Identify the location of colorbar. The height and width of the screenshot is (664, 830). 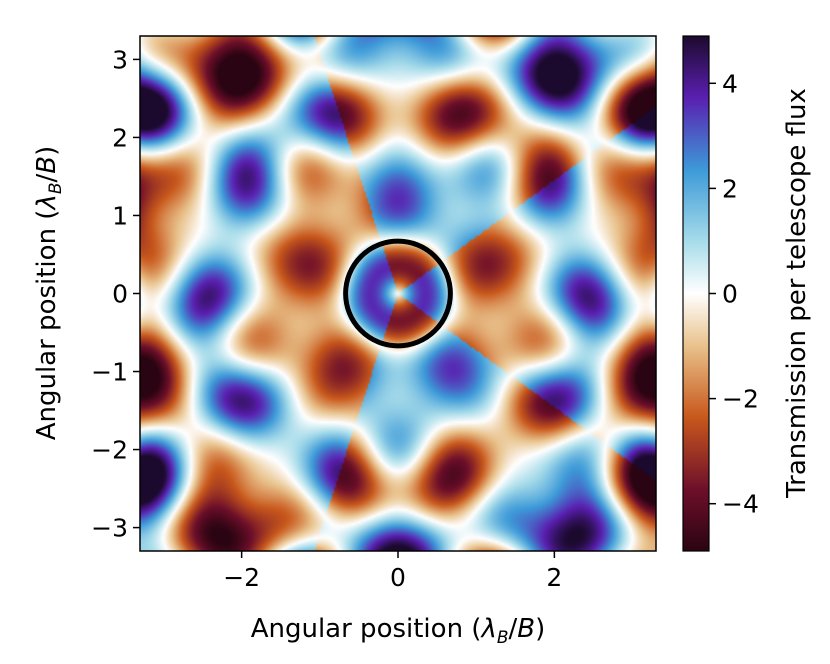
(696, 293).